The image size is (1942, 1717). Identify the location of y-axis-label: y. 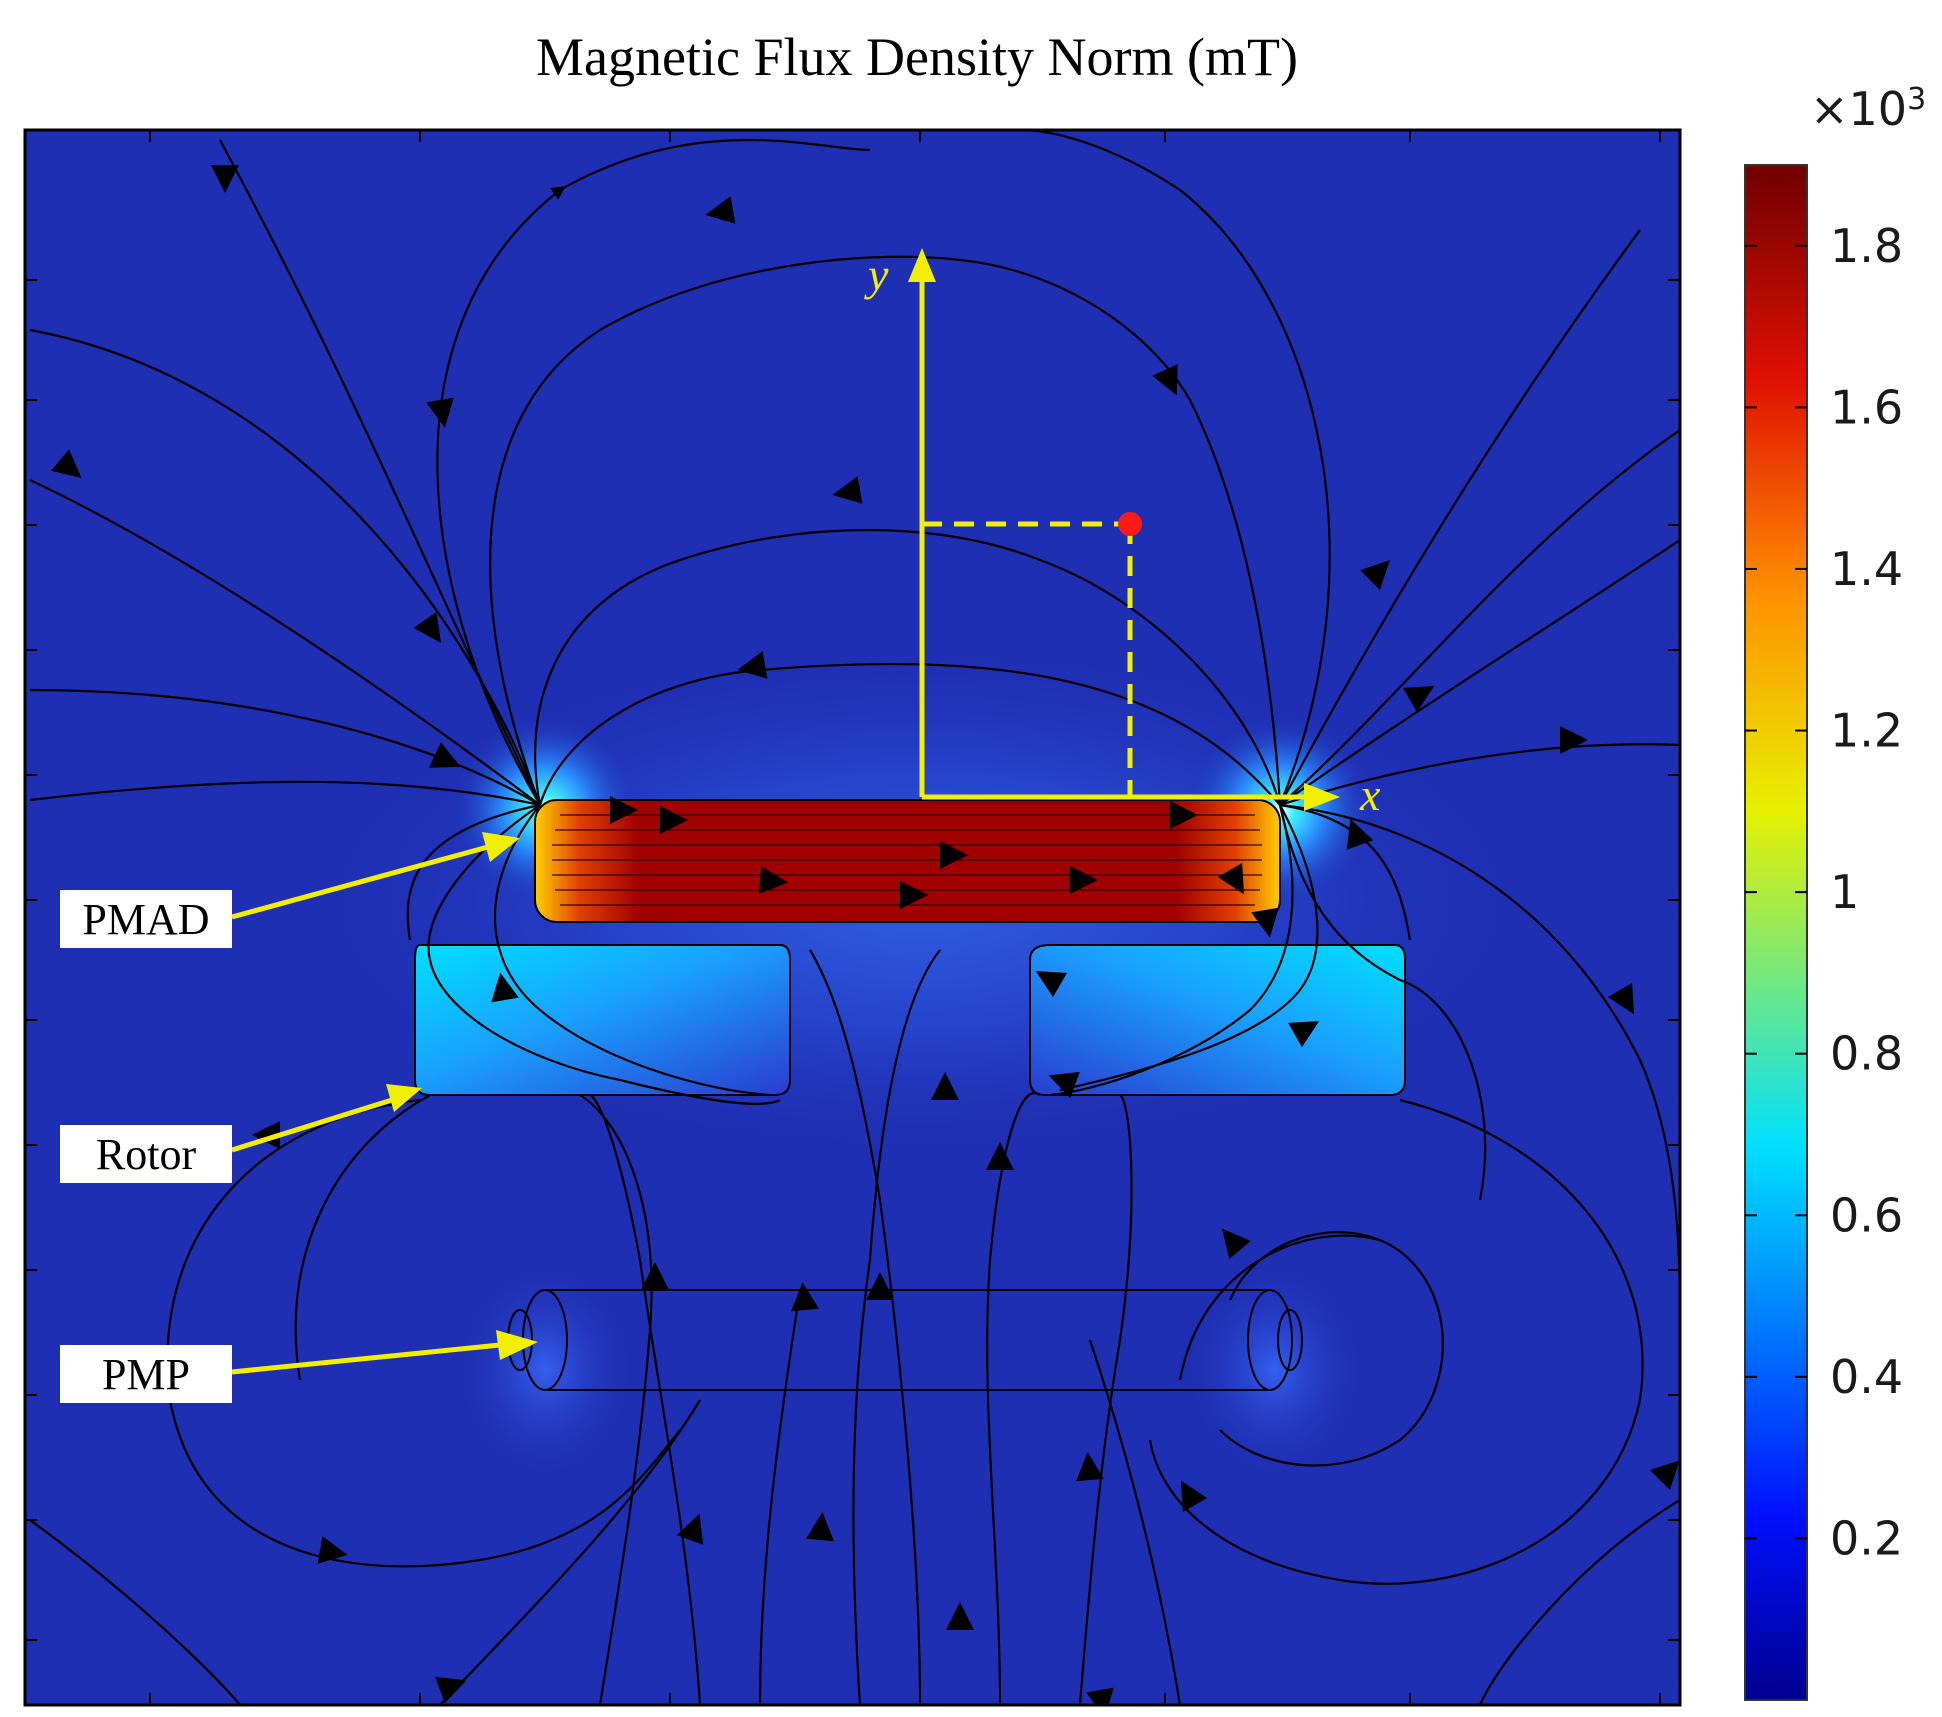
(876, 274).